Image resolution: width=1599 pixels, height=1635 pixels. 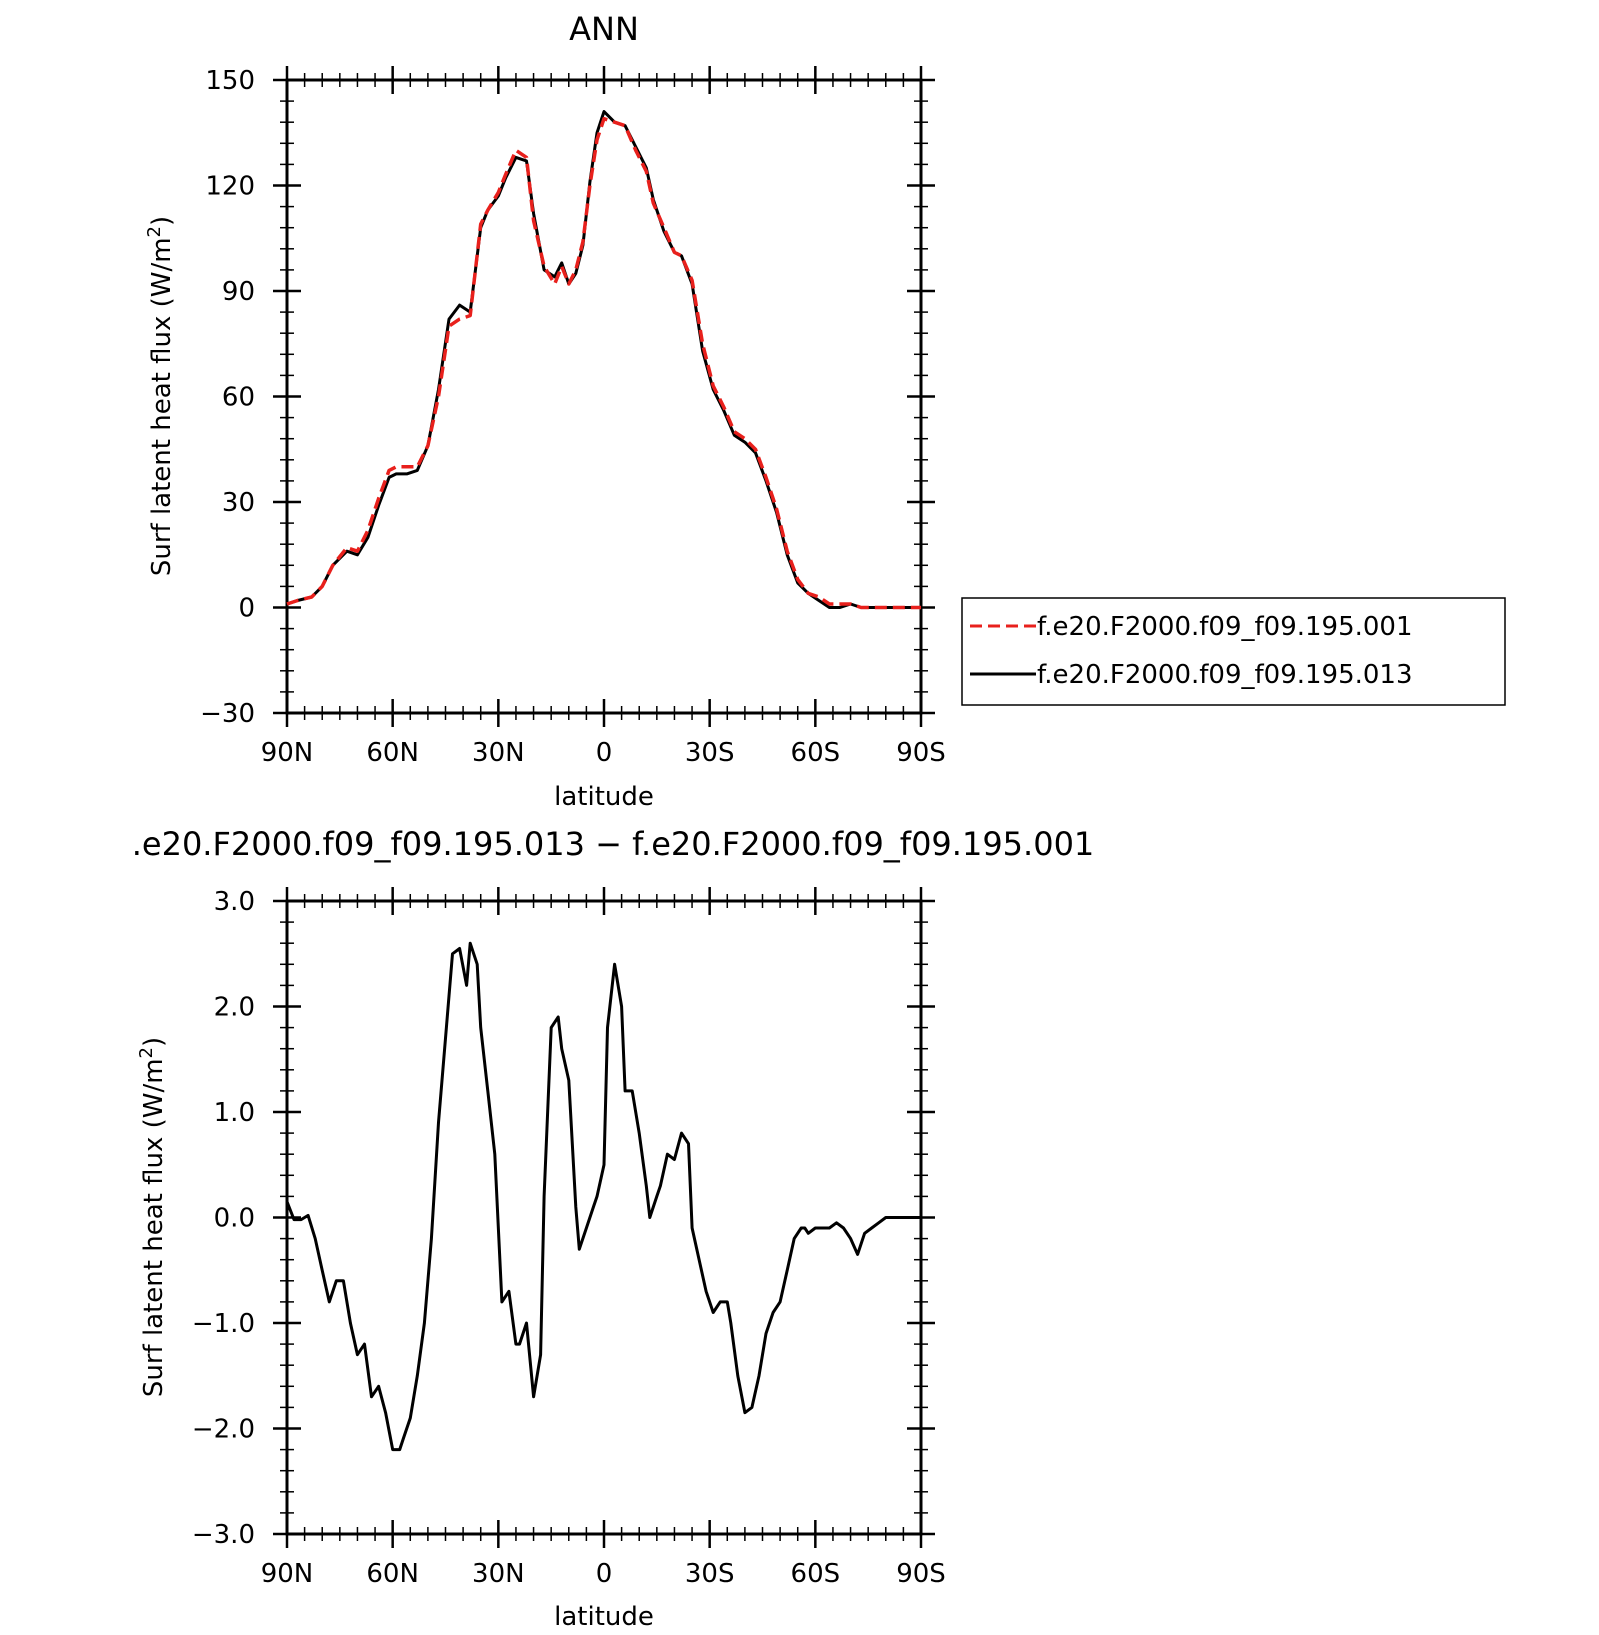 I want to click on chart-bottom-ytick-label: 0.0, so click(x=234, y=1219).